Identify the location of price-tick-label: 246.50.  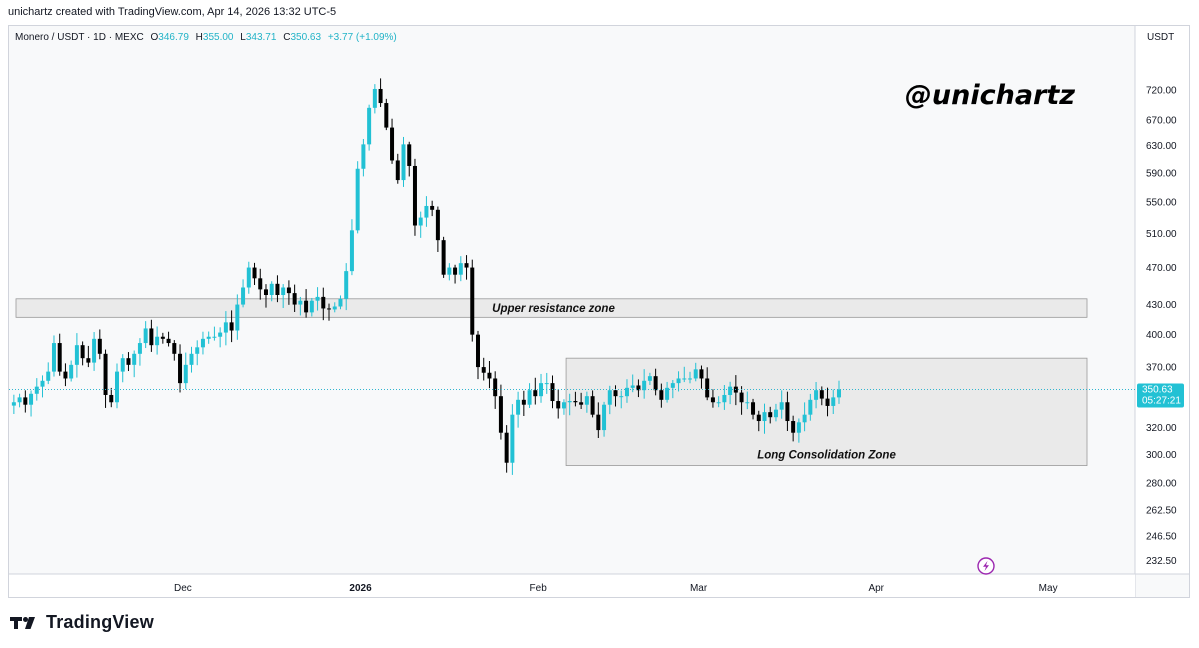
(1161, 537).